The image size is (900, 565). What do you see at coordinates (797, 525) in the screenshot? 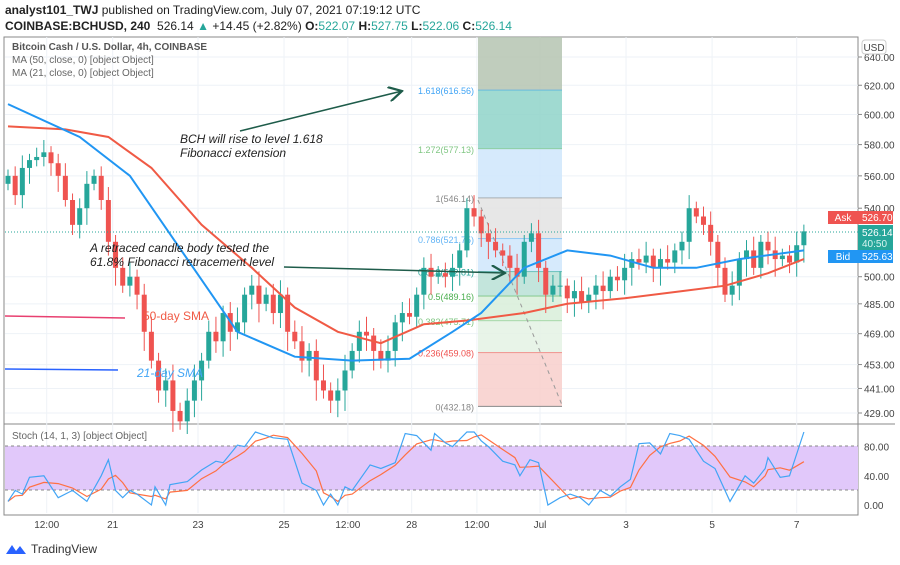
I see `time-tick-label: 7` at bounding box center [797, 525].